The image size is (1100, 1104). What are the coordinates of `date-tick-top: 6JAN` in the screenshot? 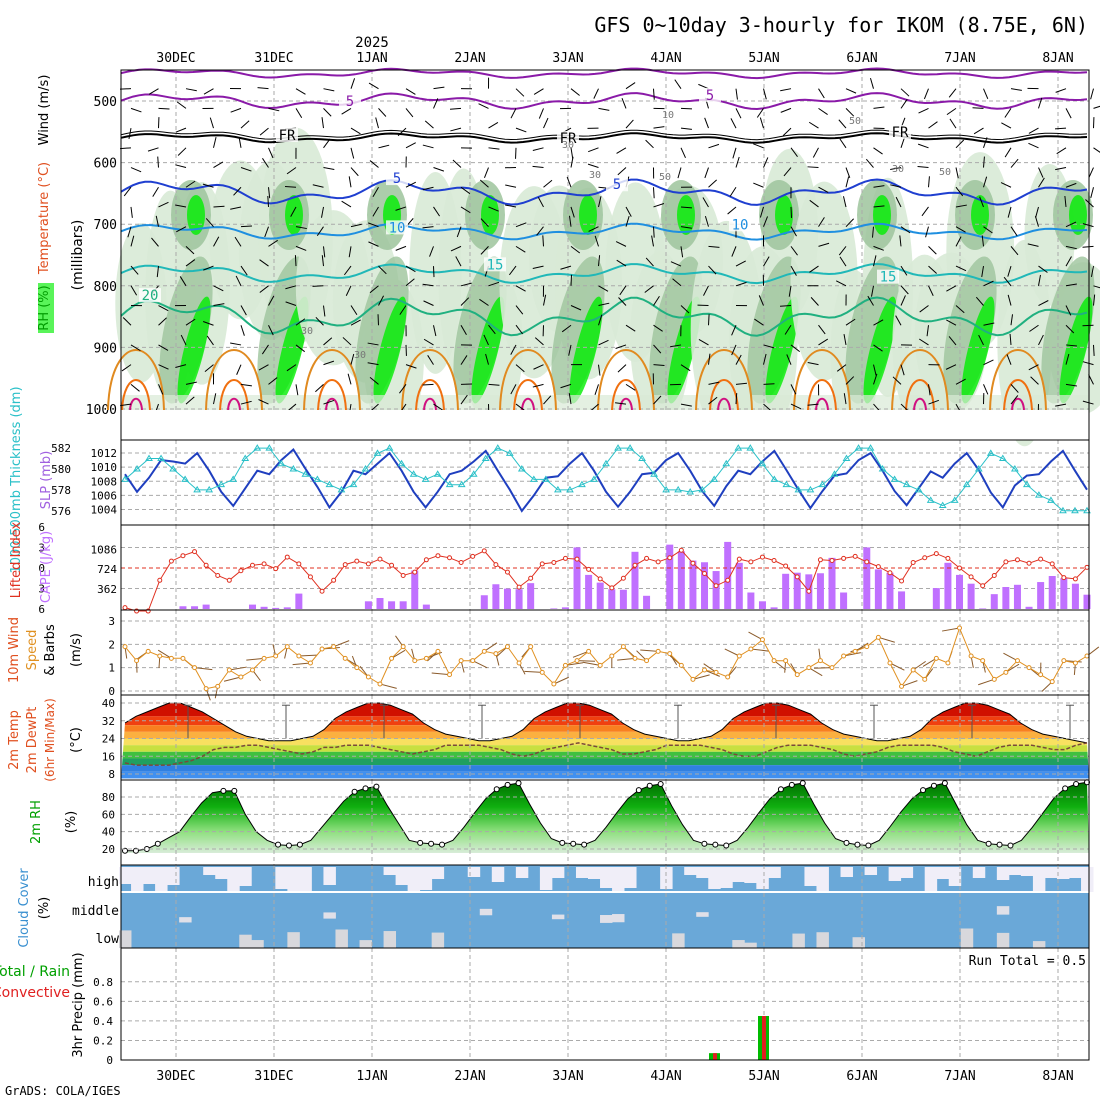 It's located at (861, 58).